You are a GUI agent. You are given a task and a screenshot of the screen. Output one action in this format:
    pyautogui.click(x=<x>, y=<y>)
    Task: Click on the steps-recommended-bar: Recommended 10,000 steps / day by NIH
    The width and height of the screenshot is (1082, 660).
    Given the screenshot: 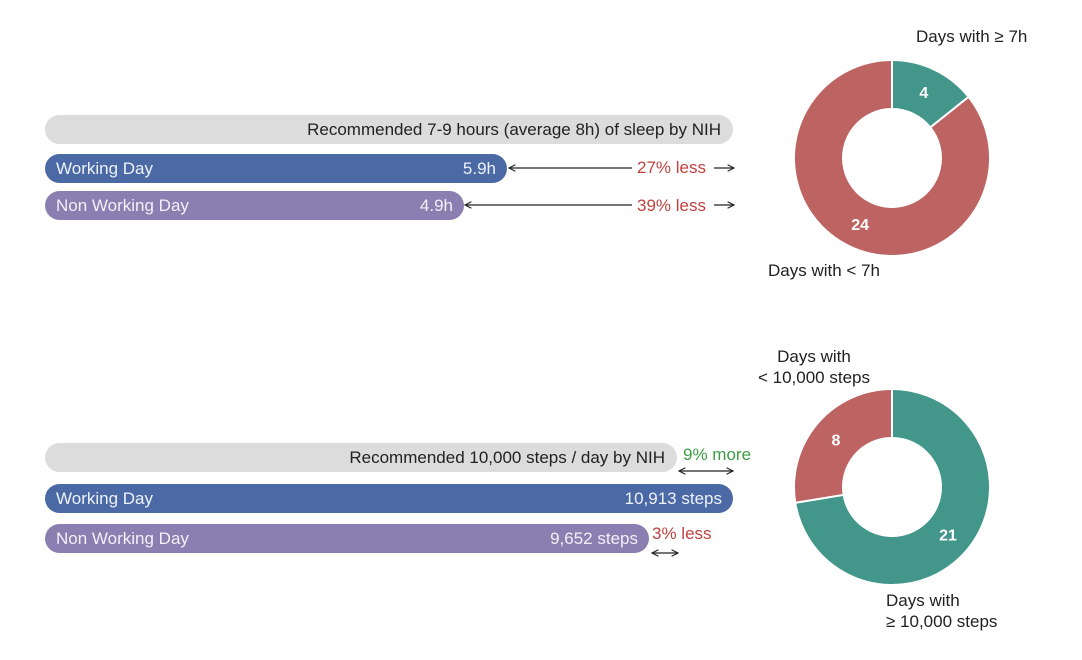 What is the action you would take?
    pyautogui.click(x=361, y=457)
    